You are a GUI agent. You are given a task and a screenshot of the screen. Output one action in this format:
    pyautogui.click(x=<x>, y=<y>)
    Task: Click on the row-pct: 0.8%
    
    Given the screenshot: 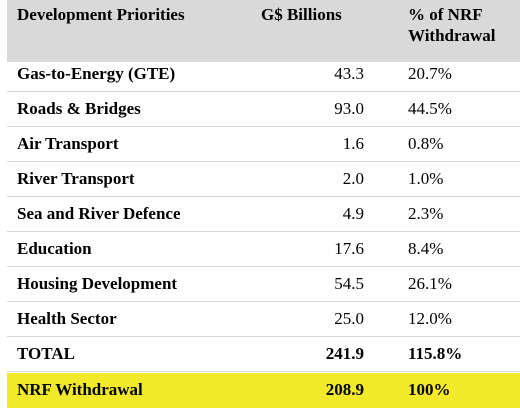 What is the action you would take?
    pyautogui.click(x=426, y=143)
    